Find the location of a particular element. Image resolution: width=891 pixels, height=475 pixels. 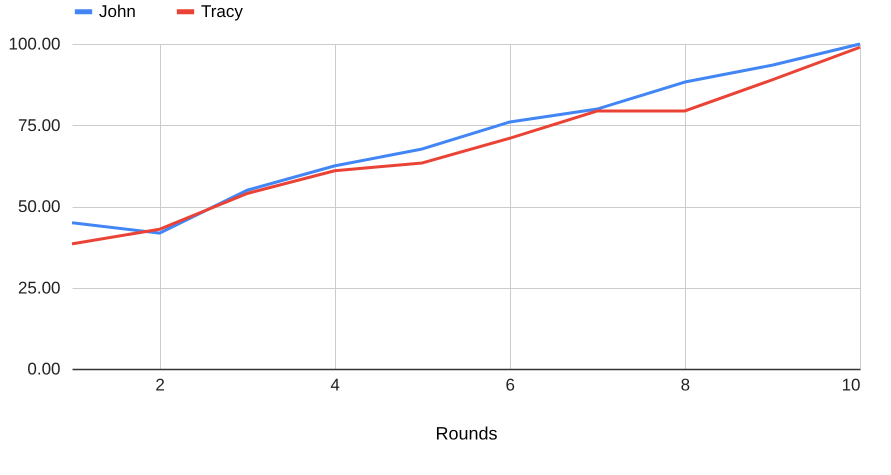

x-tick-label: 8 is located at coordinates (685, 385).